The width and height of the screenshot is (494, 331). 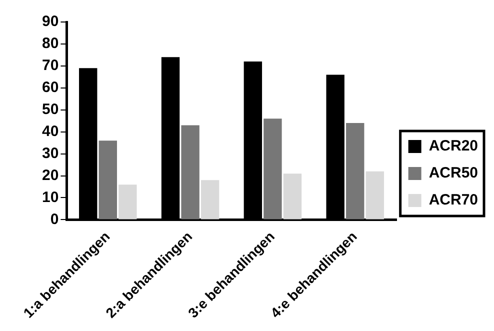 I want to click on y-tick-label: 30, so click(x=50, y=153).